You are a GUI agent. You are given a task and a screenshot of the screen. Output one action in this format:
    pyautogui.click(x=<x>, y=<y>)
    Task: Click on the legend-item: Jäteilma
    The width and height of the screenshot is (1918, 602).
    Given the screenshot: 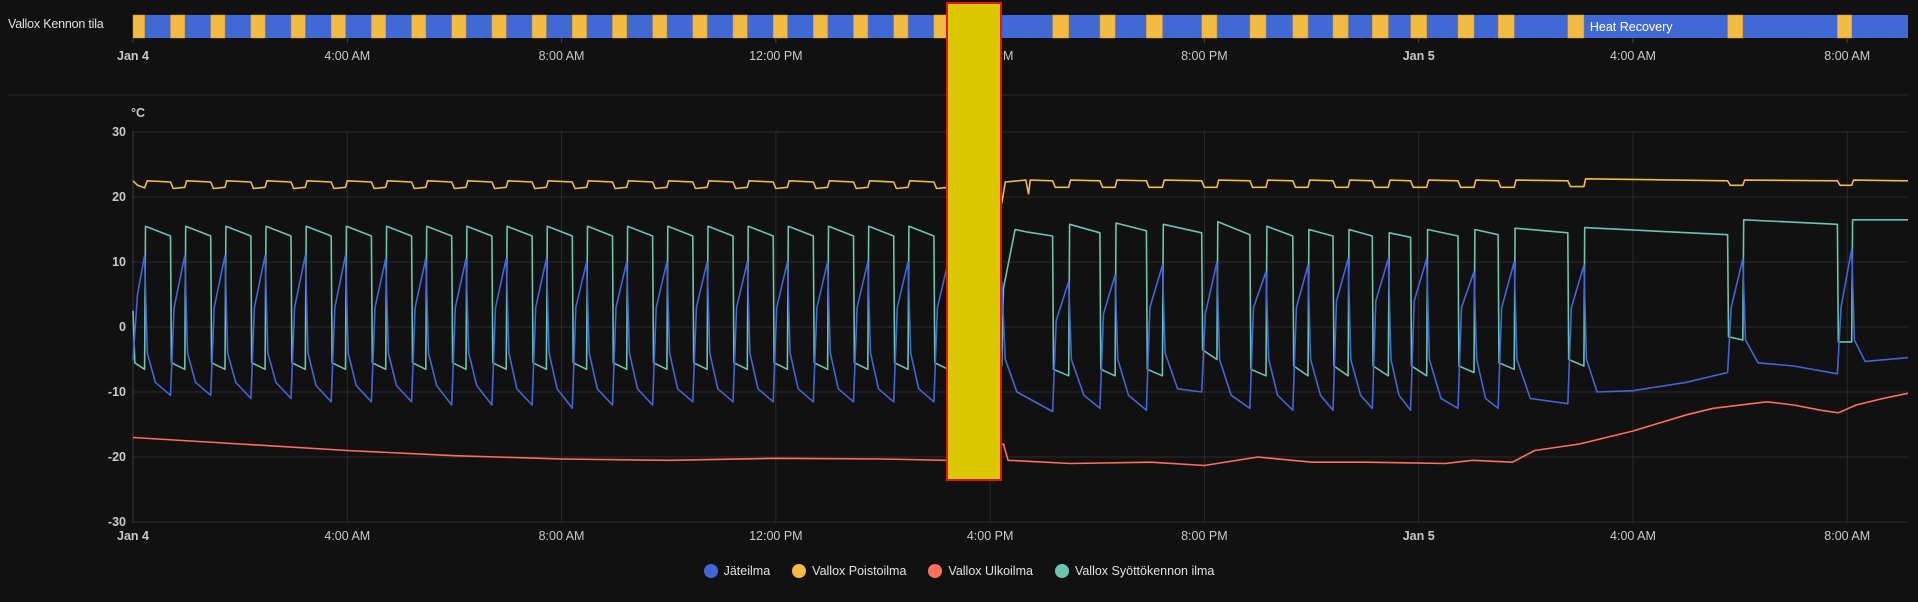 What is the action you would take?
    pyautogui.click(x=737, y=571)
    